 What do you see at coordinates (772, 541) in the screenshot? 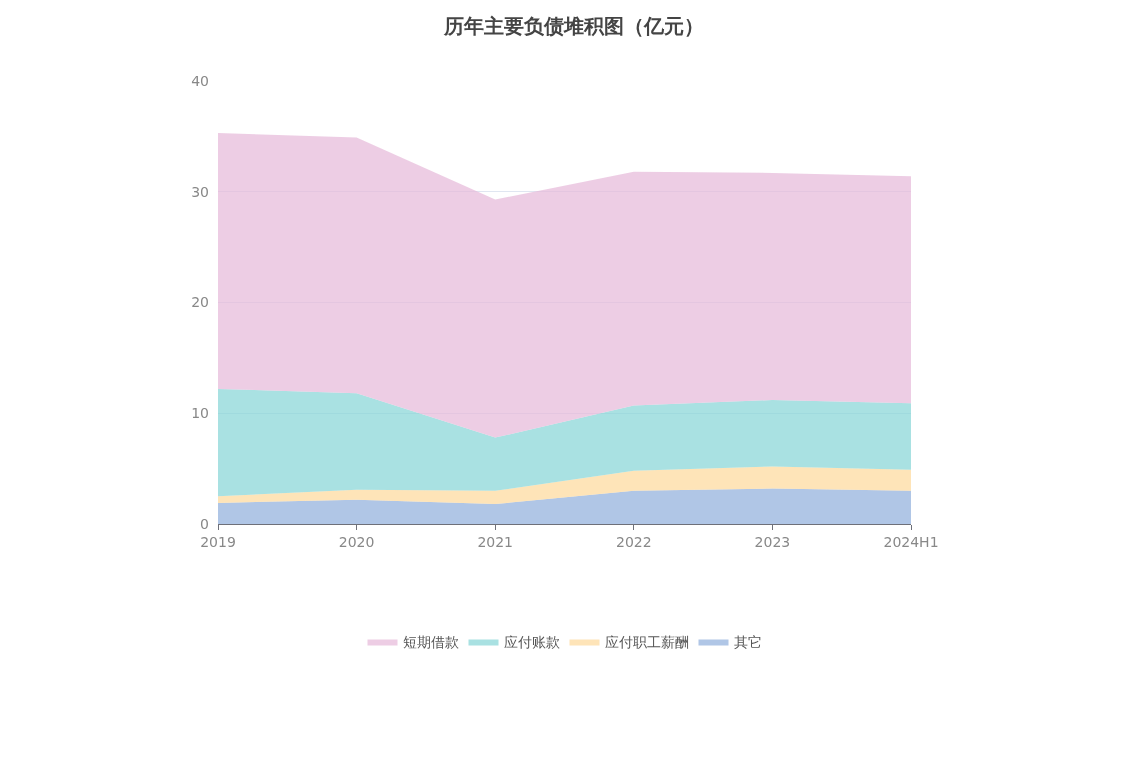
I see `x-tick-label: 2023` at bounding box center [772, 541].